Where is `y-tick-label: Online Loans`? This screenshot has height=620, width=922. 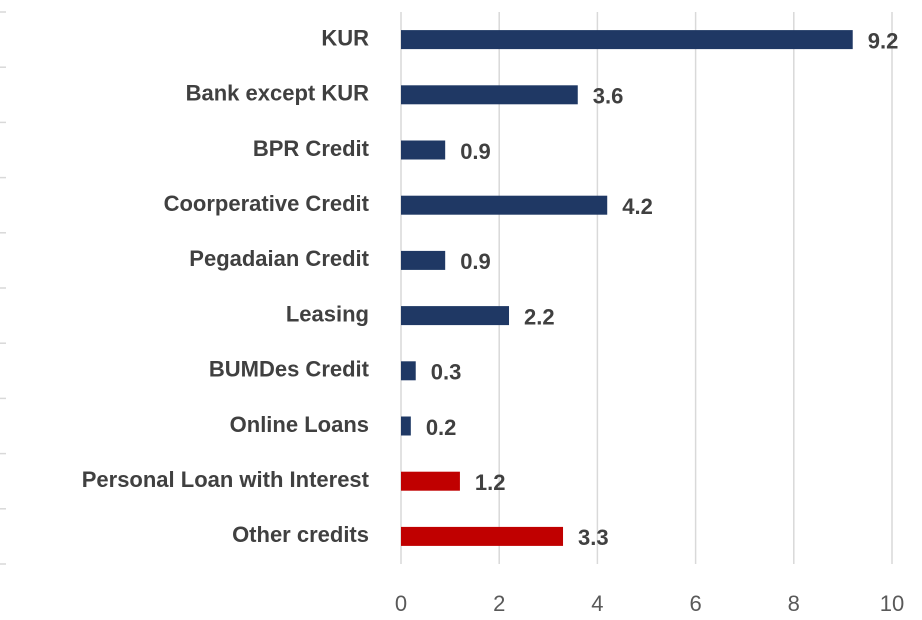 y-tick-label: Online Loans is located at coordinates (299, 424).